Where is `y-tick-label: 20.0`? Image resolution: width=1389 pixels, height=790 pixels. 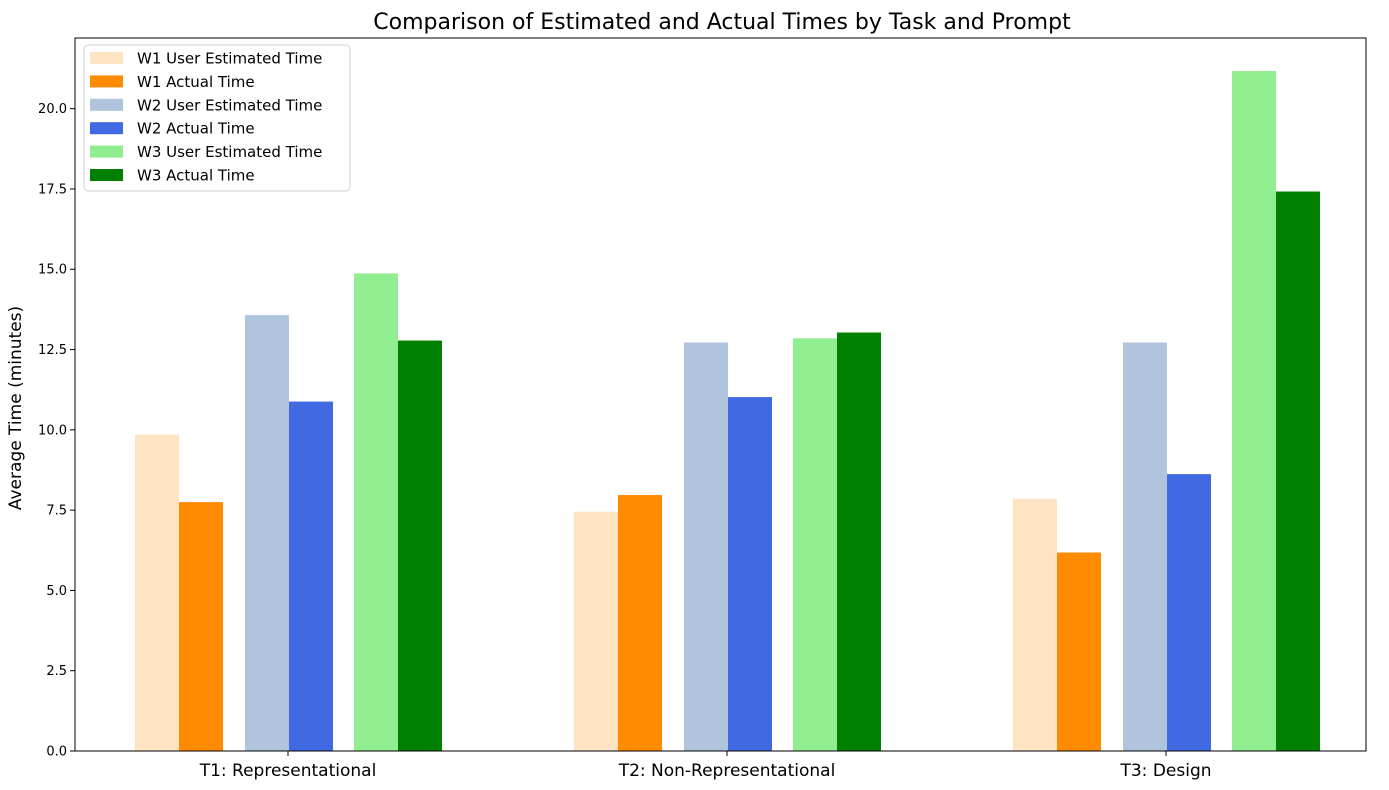
y-tick-label: 20.0 is located at coordinates (52, 109).